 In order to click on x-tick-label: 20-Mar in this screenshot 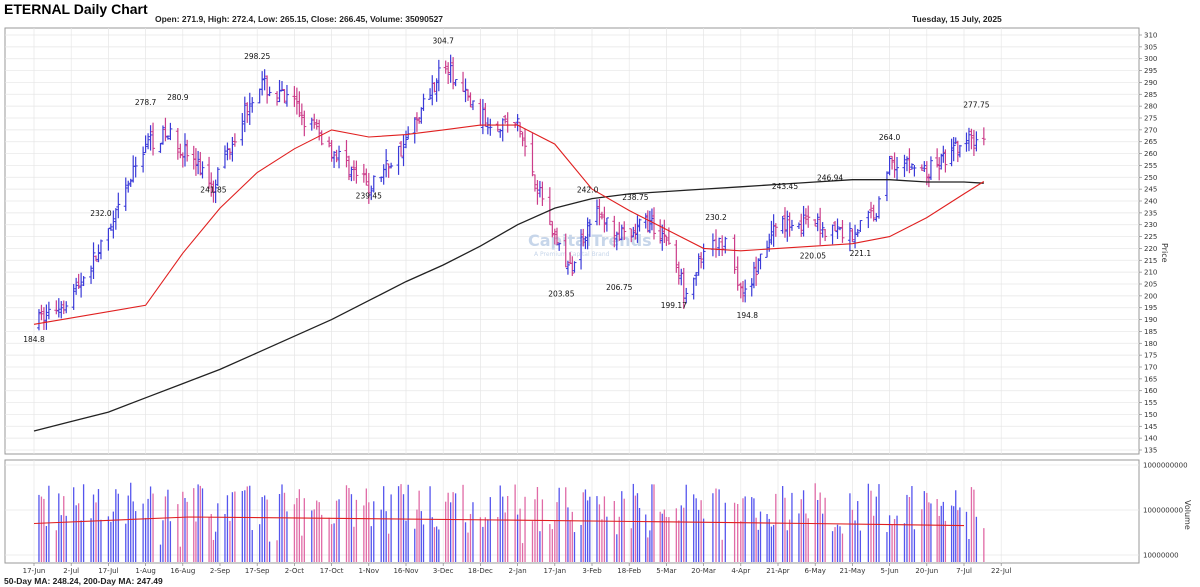, I will do `click(703, 571)`.